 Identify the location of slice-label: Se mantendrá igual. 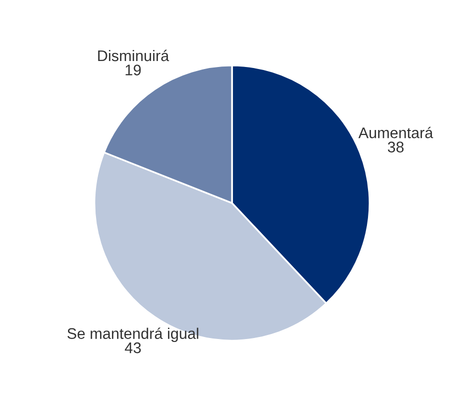
(132, 335).